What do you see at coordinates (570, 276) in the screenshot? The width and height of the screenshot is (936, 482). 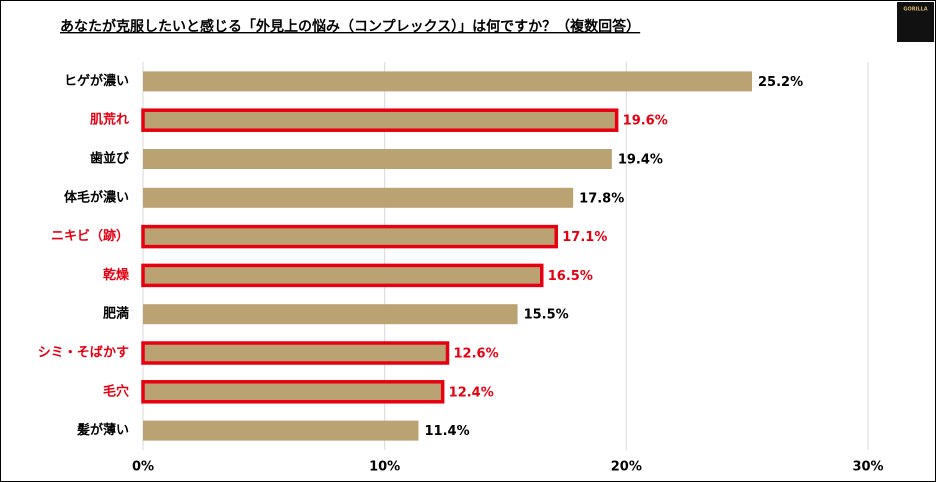 I see `value-label: 16.5%` at bounding box center [570, 276].